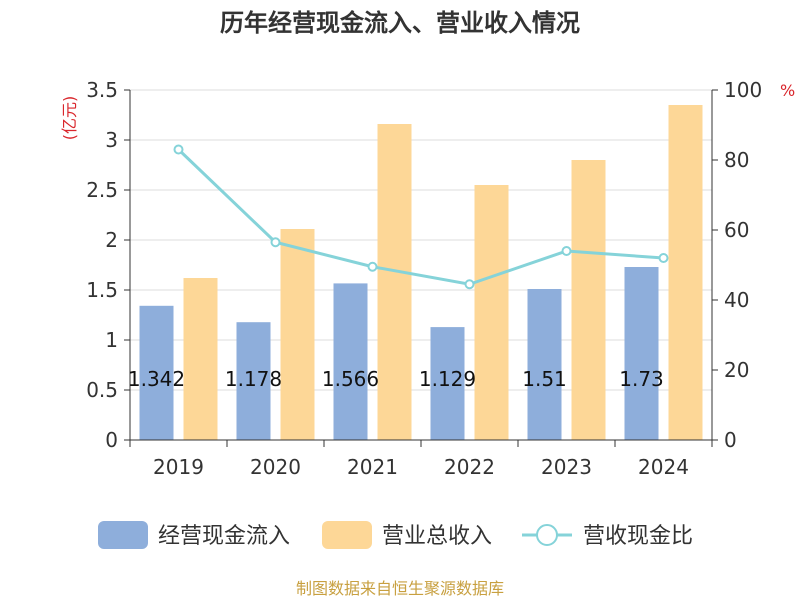 This screenshot has height=600, width=800. Describe the element at coordinates (350, 379) in the screenshot. I see `data-label: 1.566` at that location.